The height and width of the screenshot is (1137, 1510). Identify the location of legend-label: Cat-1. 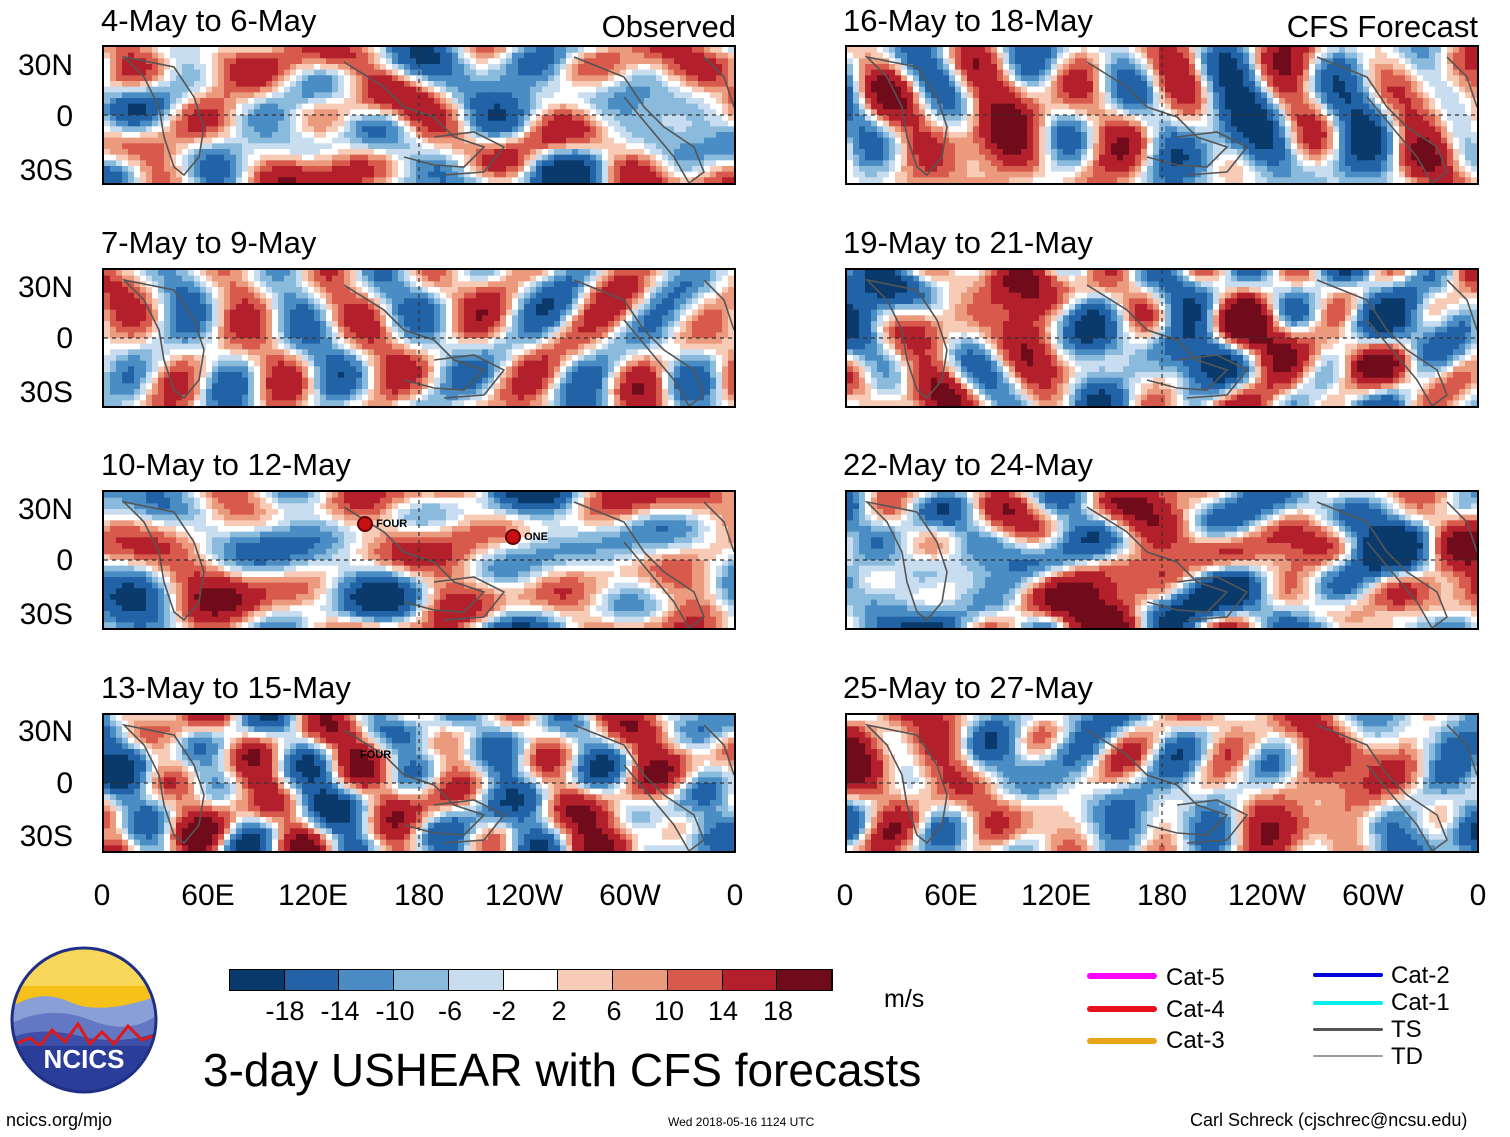
(1420, 1003).